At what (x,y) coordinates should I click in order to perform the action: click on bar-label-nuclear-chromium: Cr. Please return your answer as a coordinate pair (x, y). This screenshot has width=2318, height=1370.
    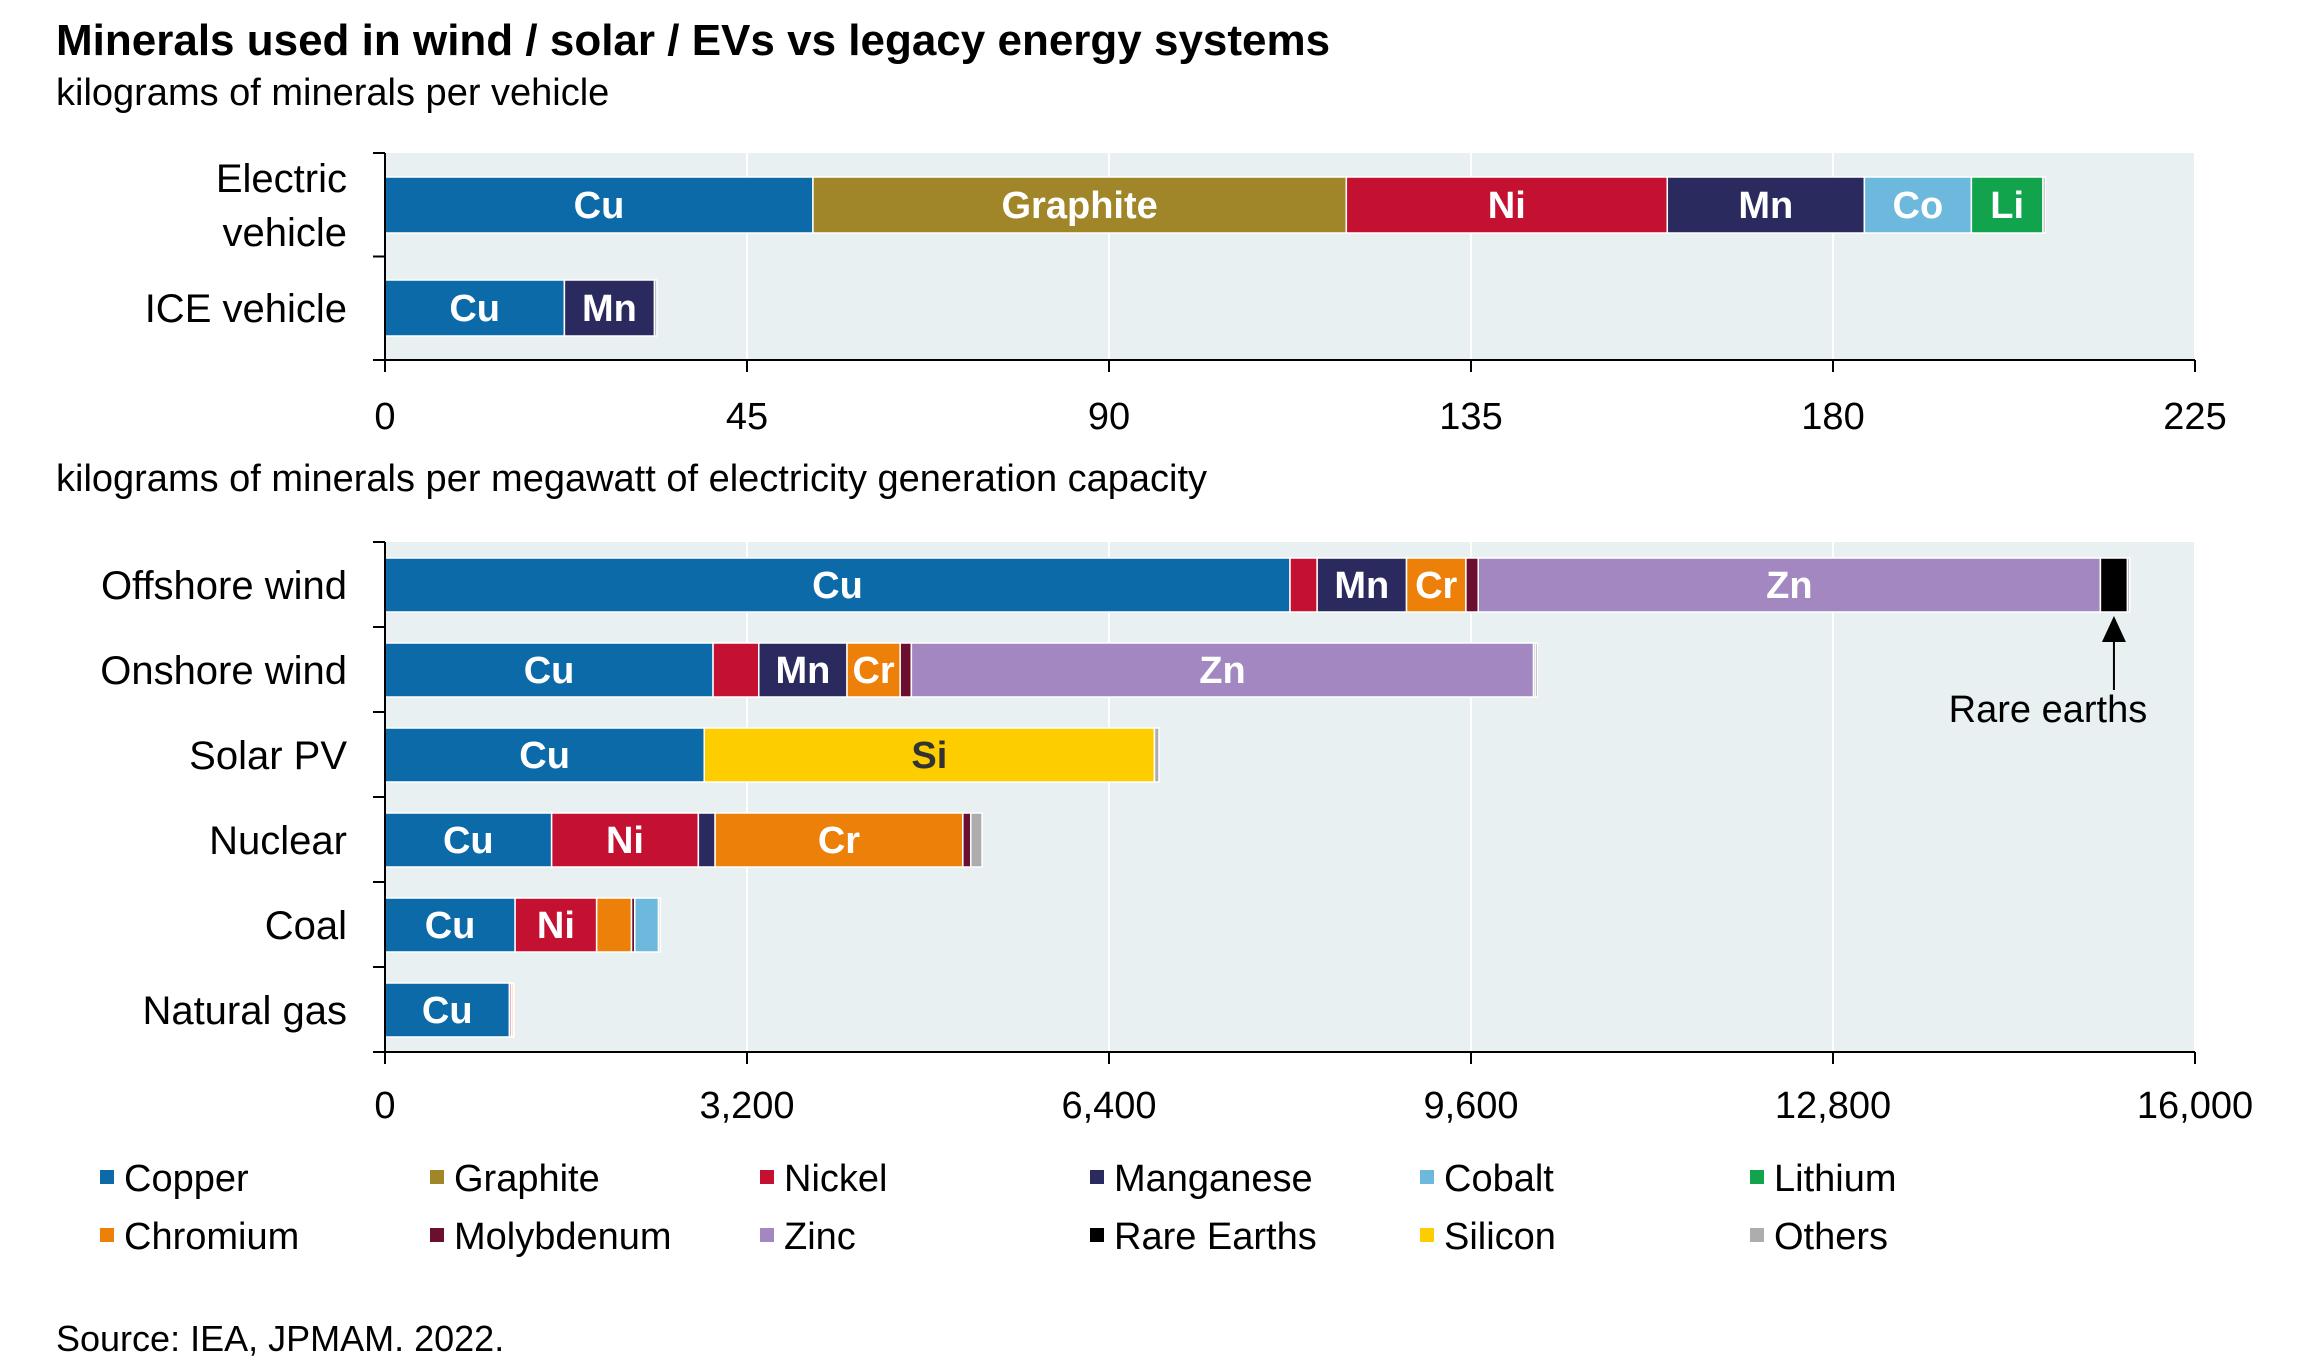
    Looking at the image, I should click on (839, 841).